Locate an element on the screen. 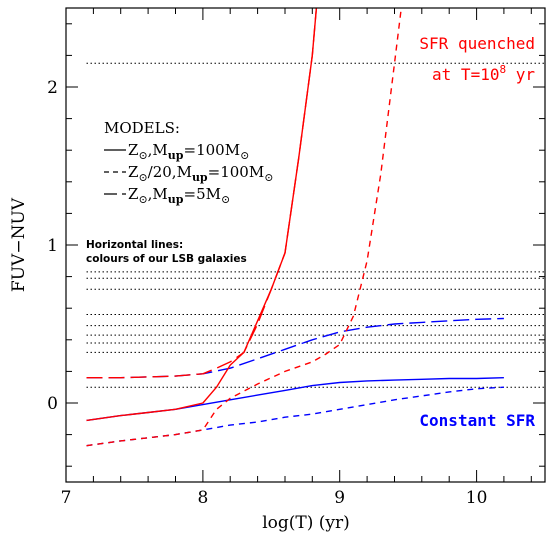 This screenshot has width=548, height=539. legend-entry-2: Z⊙/20,Mup=100M⊙ is located at coordinates (200, 173).